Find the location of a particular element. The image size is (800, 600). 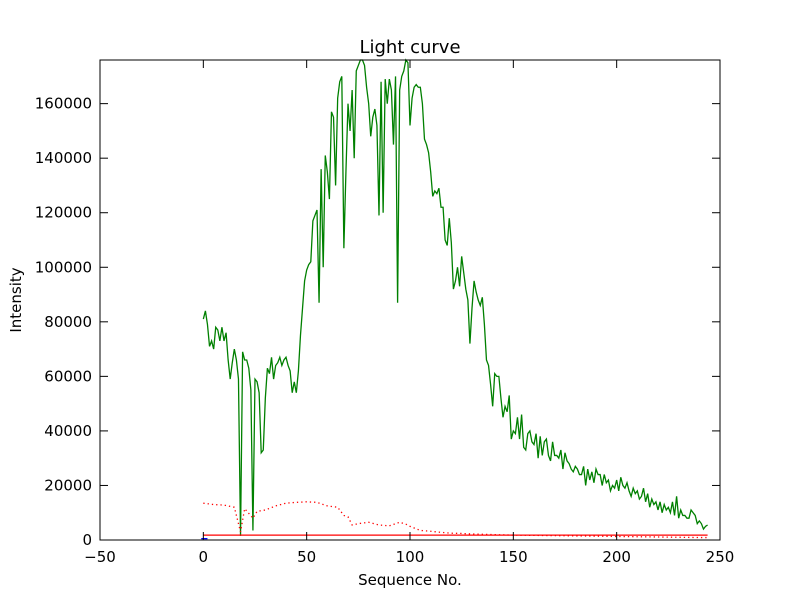

x-tick-label: −50 is located at coordinates (100, 557).